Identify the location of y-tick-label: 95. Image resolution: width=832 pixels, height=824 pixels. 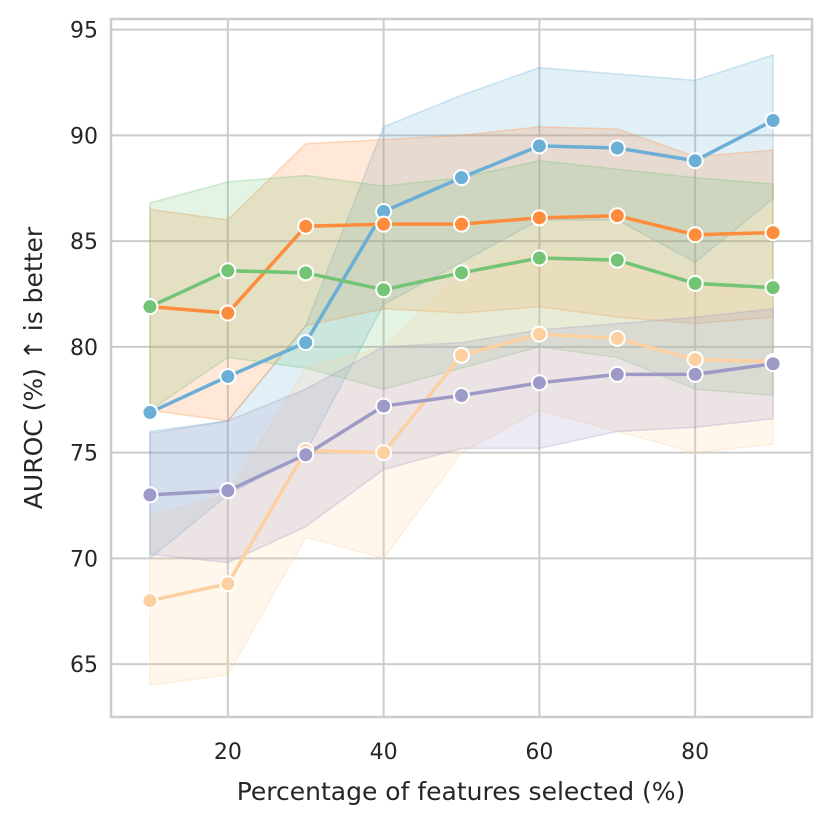
(84, 31).